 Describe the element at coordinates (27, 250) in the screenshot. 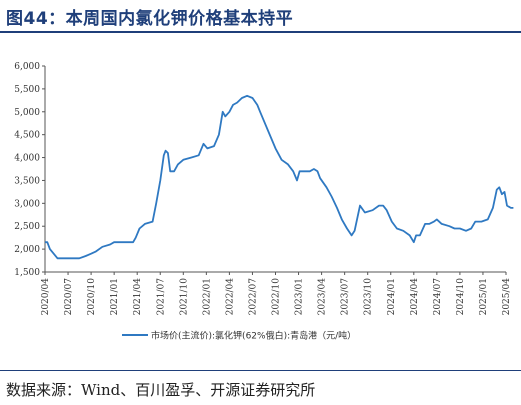

I see `y-tick-label: 2,000` at that location.